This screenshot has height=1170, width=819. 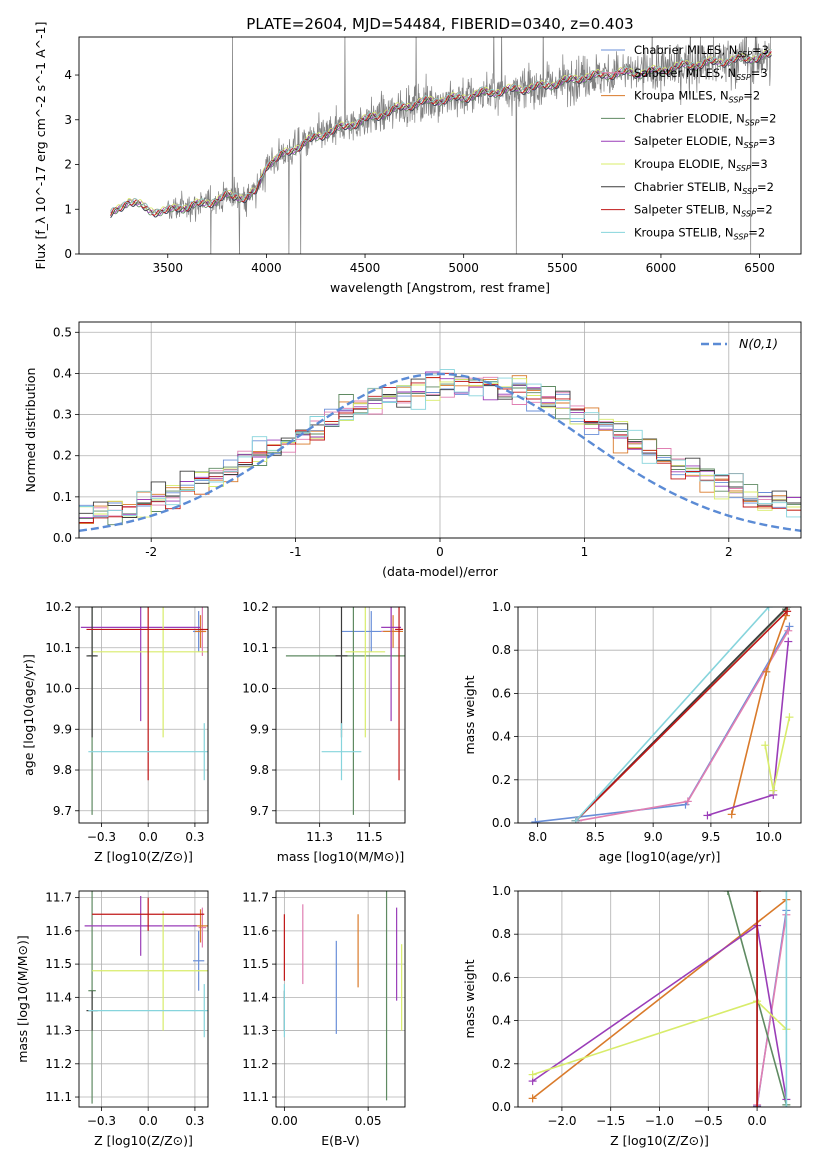 What do you see at coordinates (661, 268) in the screenshot?
I see `x-tick-label: 6000` at bounding box center [661, 268].